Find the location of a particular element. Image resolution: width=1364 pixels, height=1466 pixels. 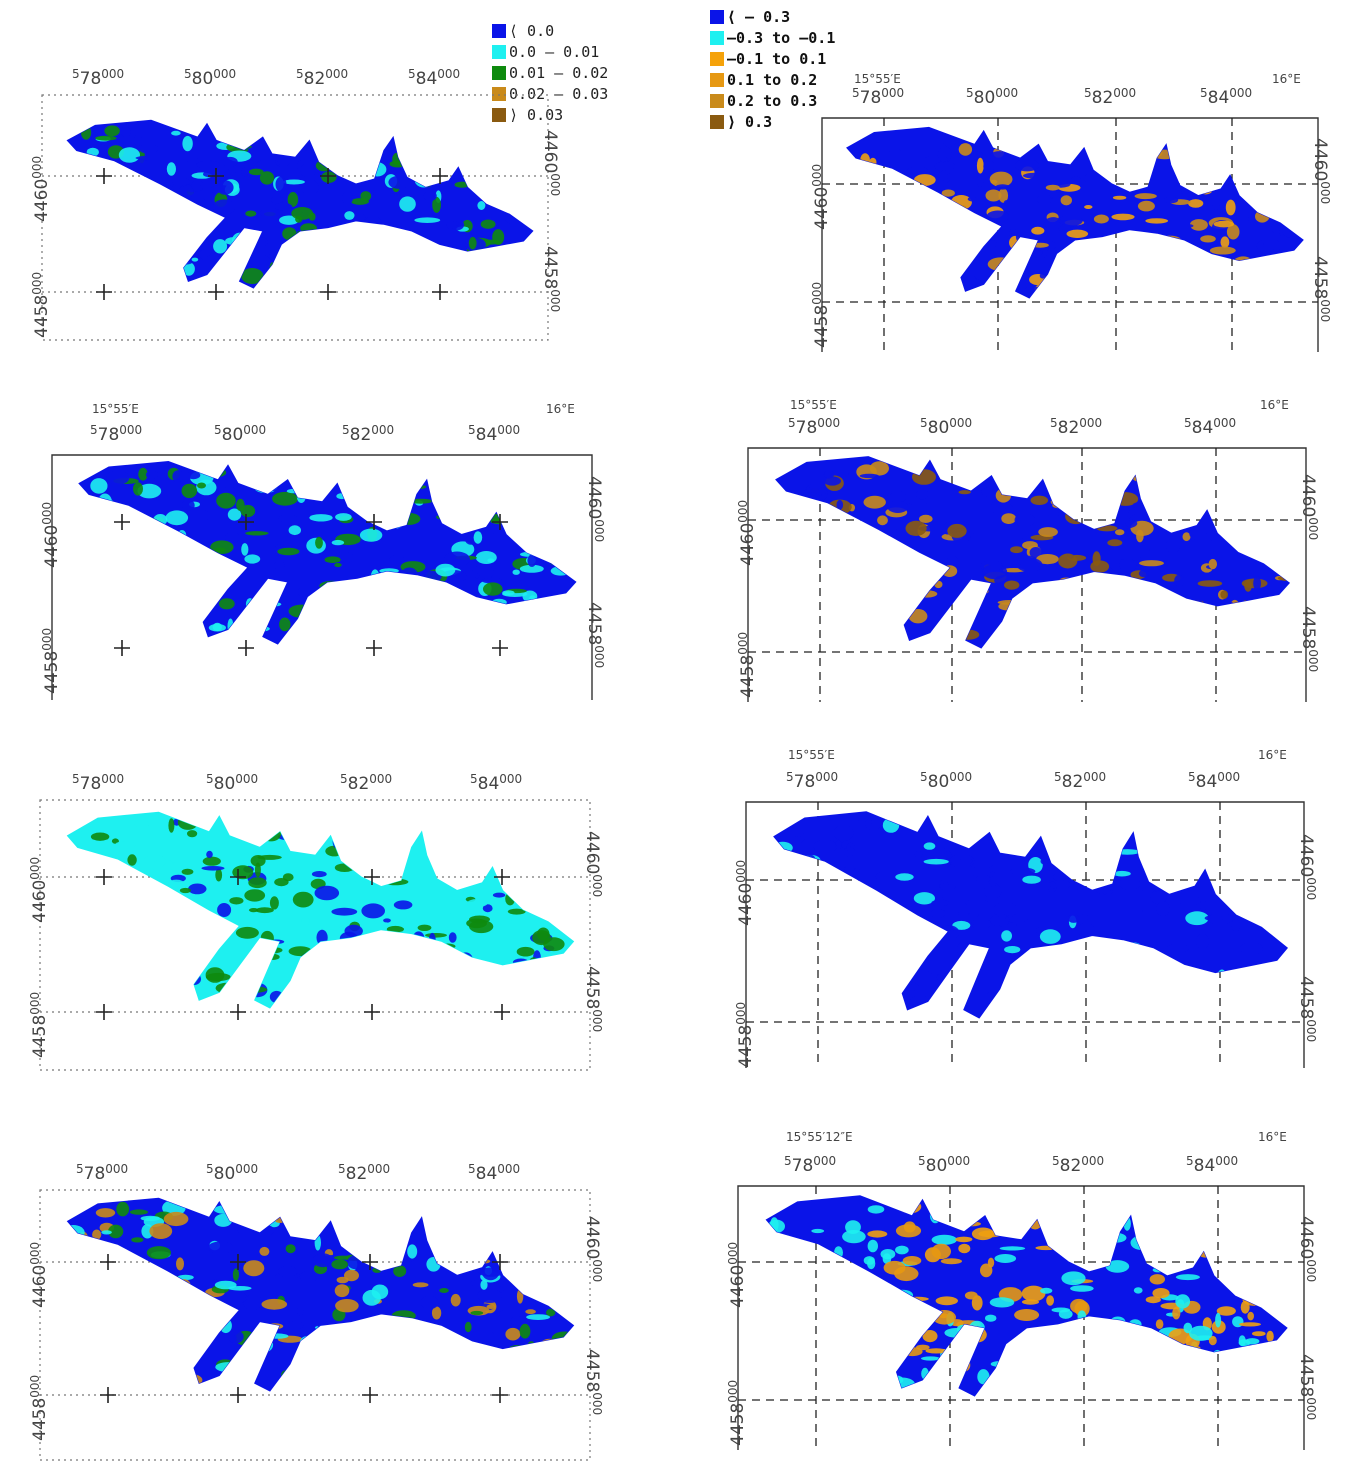

legend-left-item: 0.02 – 0.03 is located at coordinates (550, 93).